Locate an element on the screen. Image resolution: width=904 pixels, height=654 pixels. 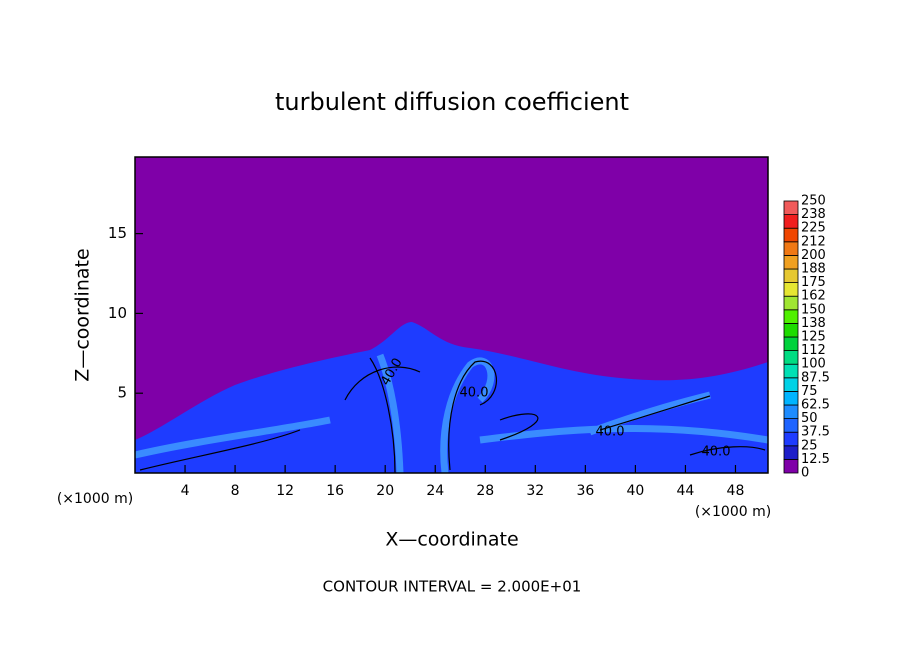
colorbar-label: 87.5 is located at coordinates (815, 377).